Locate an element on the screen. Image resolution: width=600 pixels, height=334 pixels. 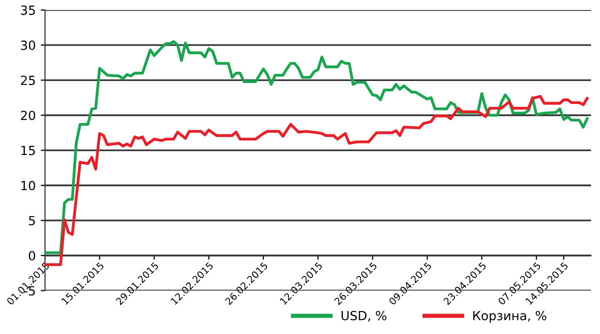
y-tick-label: 25 is located at coordinates (27, 81).